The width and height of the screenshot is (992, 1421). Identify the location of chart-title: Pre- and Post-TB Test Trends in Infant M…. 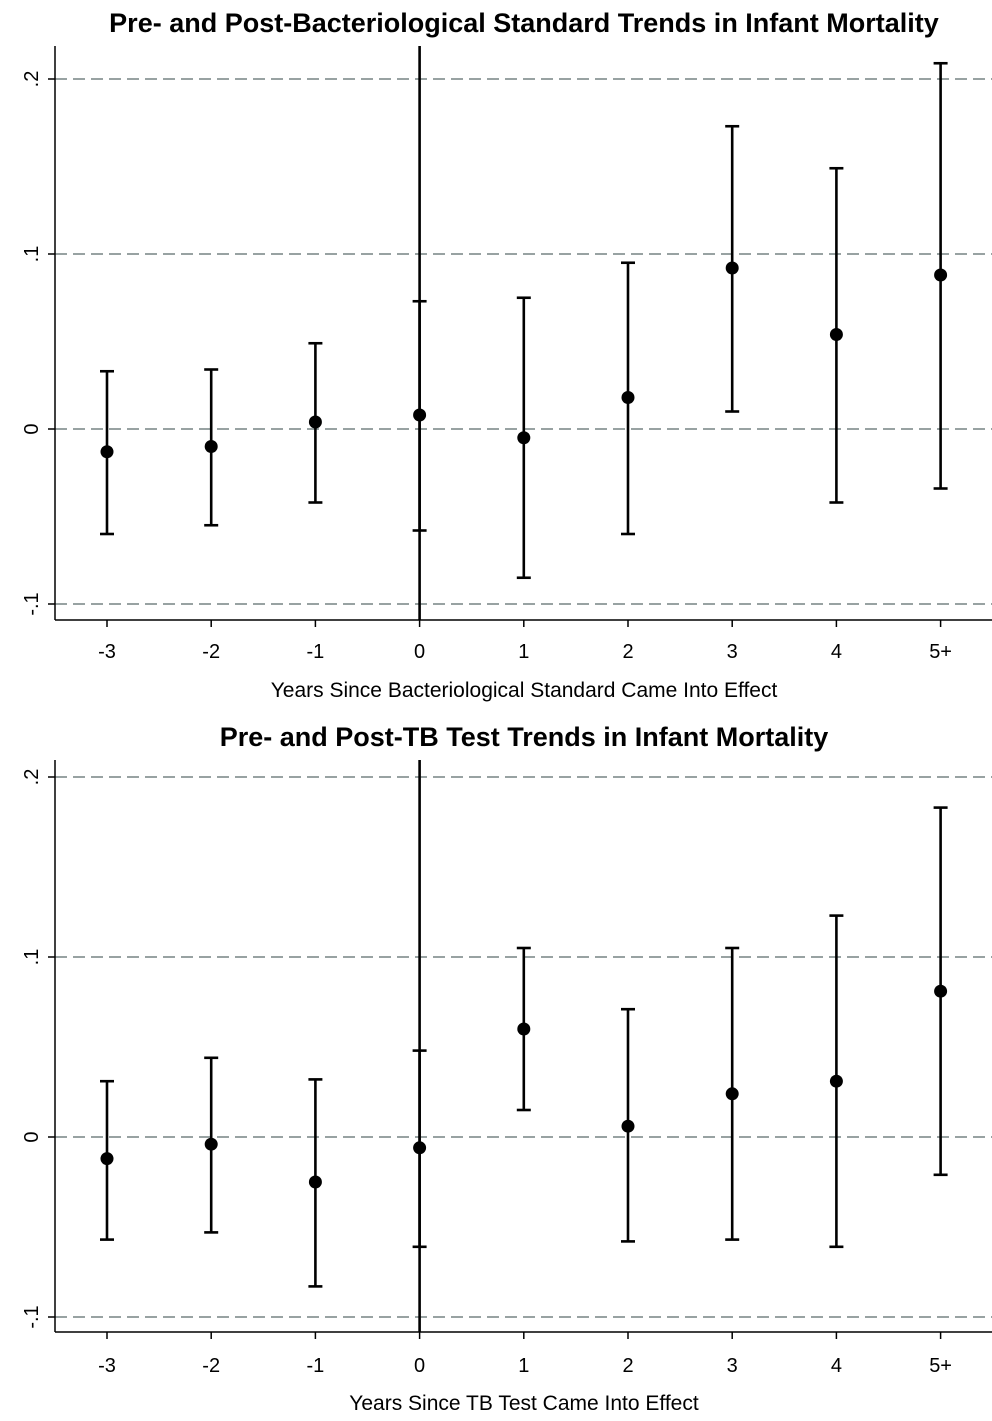
(524, 737).